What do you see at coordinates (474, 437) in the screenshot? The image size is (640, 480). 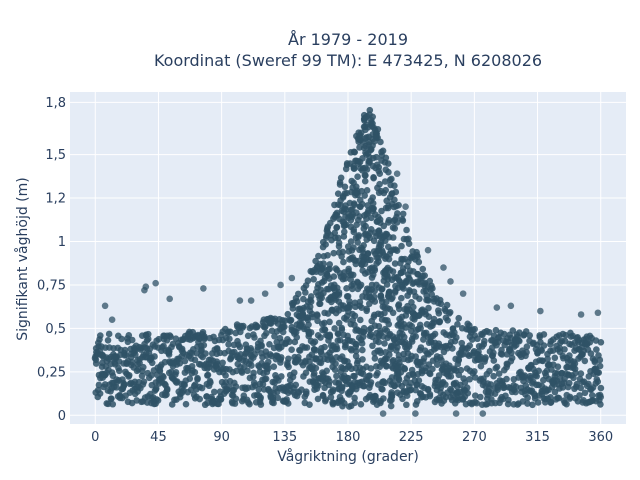 I see `x-tick-label: 270` at bounding box center [474, 437].